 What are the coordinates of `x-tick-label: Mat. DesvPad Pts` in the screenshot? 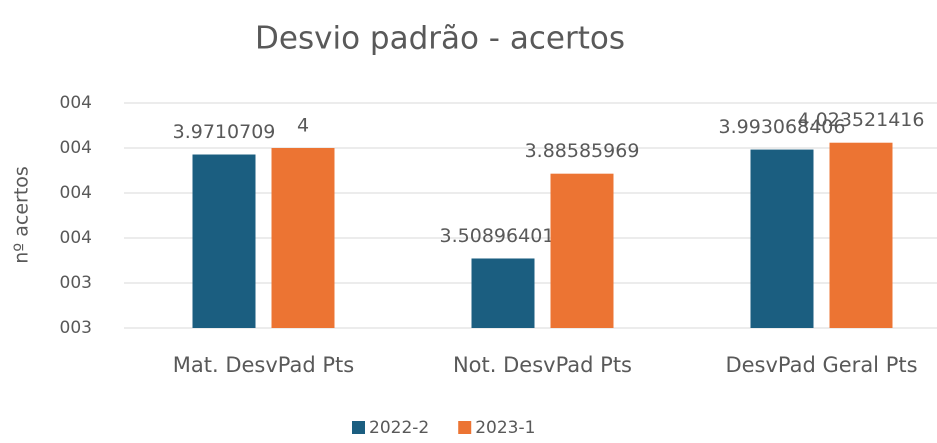 It's located at (263, 365).